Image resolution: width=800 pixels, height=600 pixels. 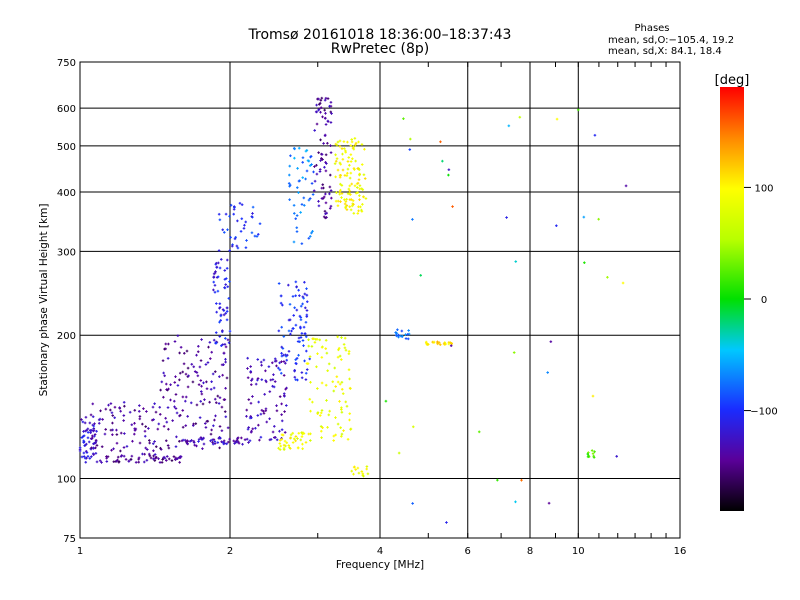 I want to click on chart-title: Tromsø 20161018 18:36:00–18:37:43, so click(x=380, y=35).